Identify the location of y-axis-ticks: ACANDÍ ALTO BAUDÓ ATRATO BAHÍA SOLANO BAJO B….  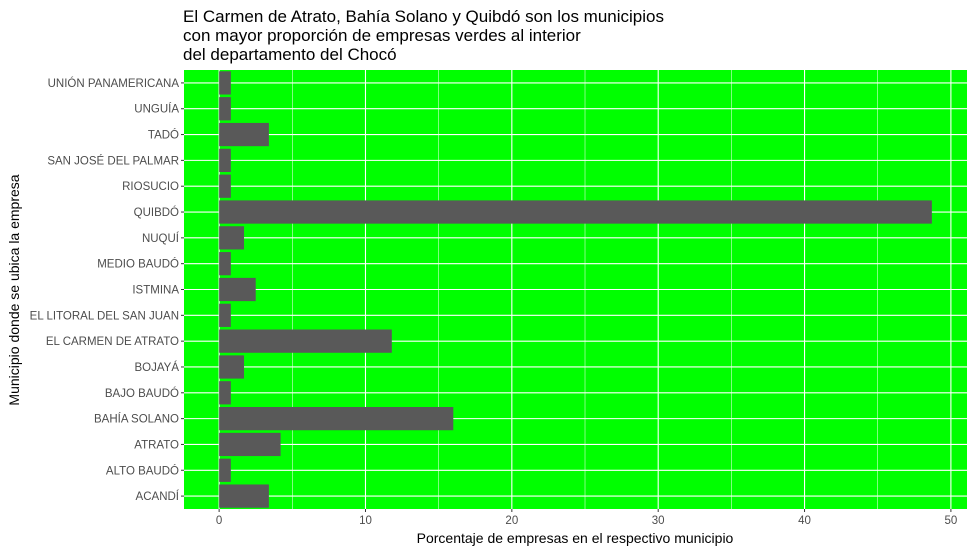
(107, 290).